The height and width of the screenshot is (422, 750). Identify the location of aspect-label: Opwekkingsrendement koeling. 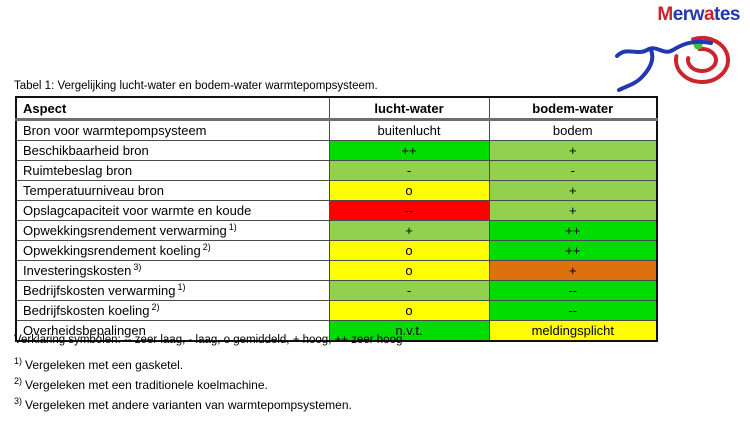
(112, 250).